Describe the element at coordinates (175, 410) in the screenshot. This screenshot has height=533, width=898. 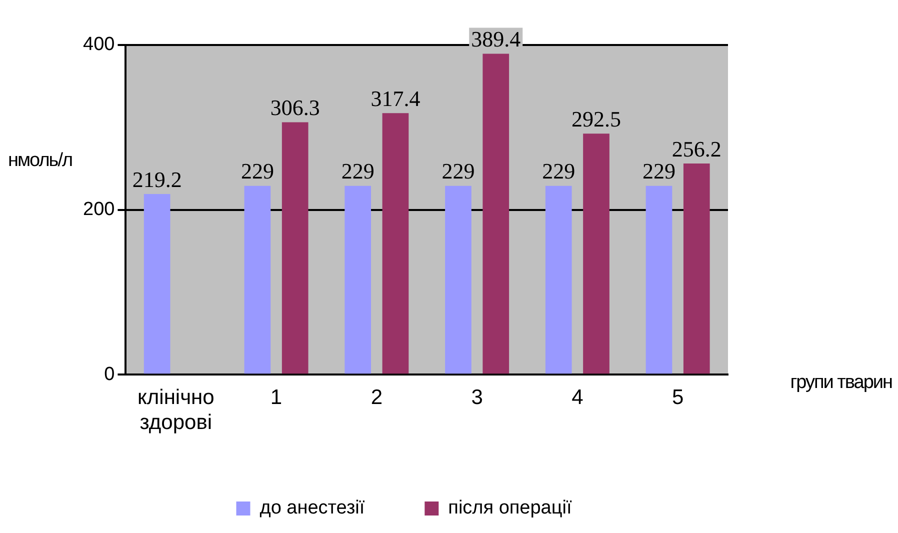
I see `x-tick-label: клінічно здорові` at that location.